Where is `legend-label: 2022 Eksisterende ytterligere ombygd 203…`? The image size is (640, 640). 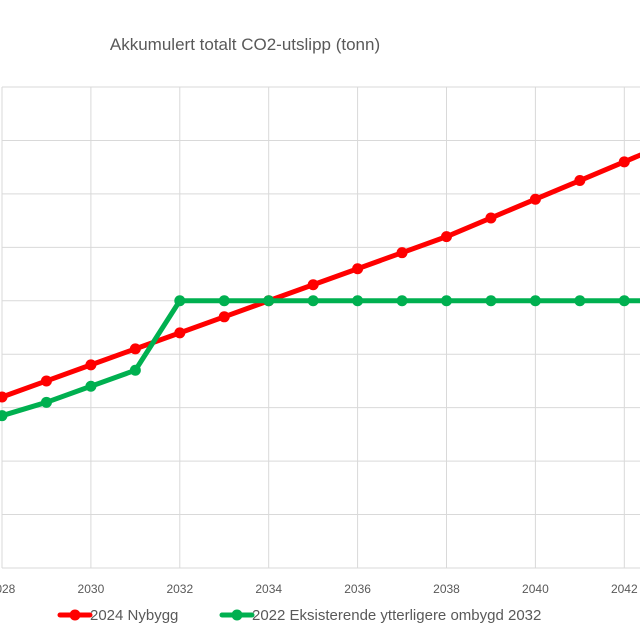 legend-label: 2022 Eksisterende ytterligere ombygd 203… is located at coordinates (396, 615).